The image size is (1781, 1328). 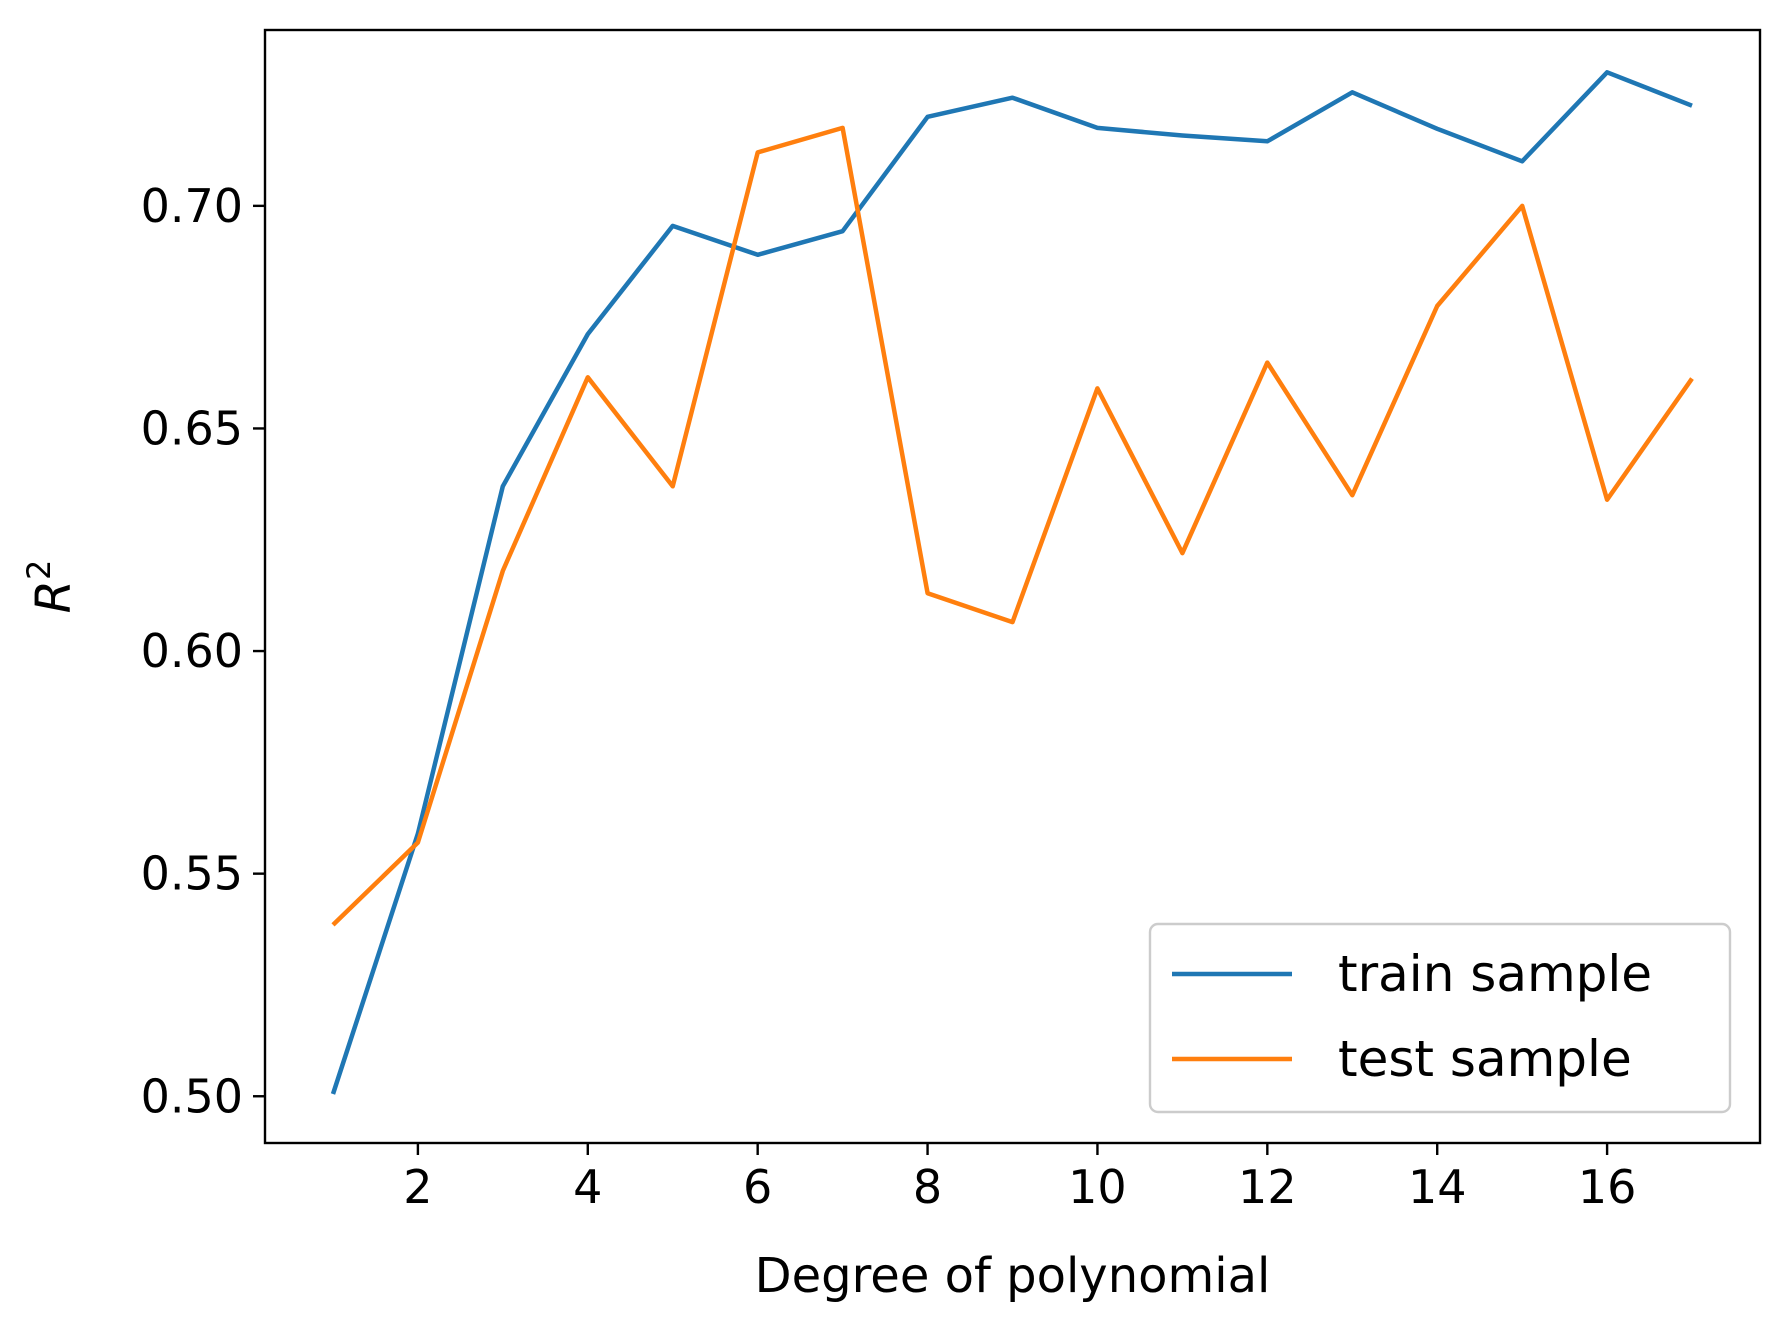 I want to click on y-axis-label-base: R, so click(x=54, y=596).